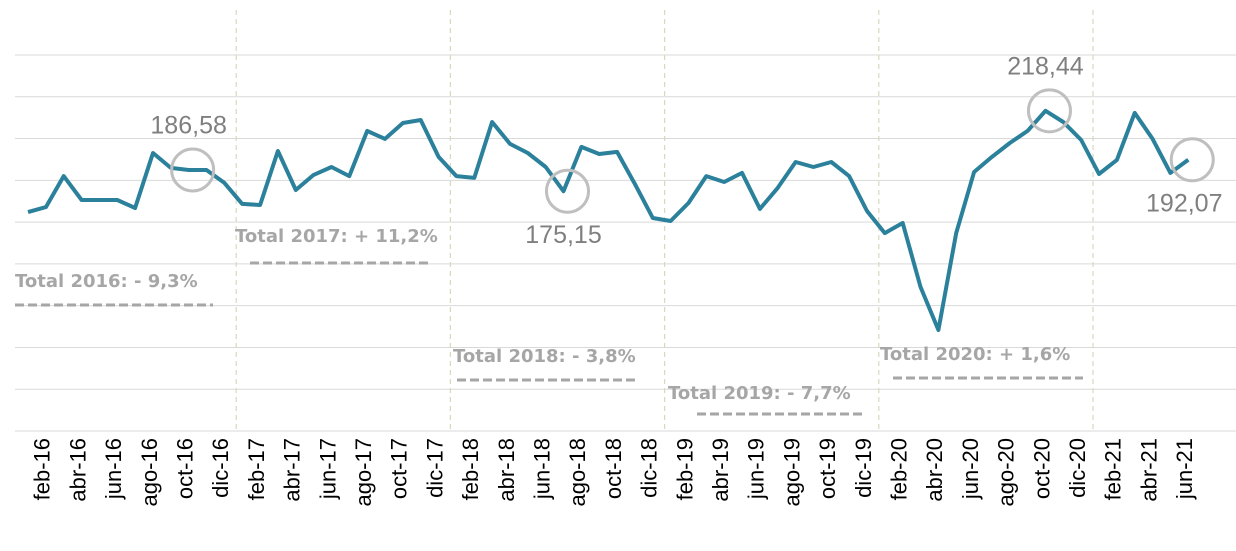 The width and height of the screenshot is (1236, 551). I want to click on x-tick-label: oct-18, so click(613, 468).